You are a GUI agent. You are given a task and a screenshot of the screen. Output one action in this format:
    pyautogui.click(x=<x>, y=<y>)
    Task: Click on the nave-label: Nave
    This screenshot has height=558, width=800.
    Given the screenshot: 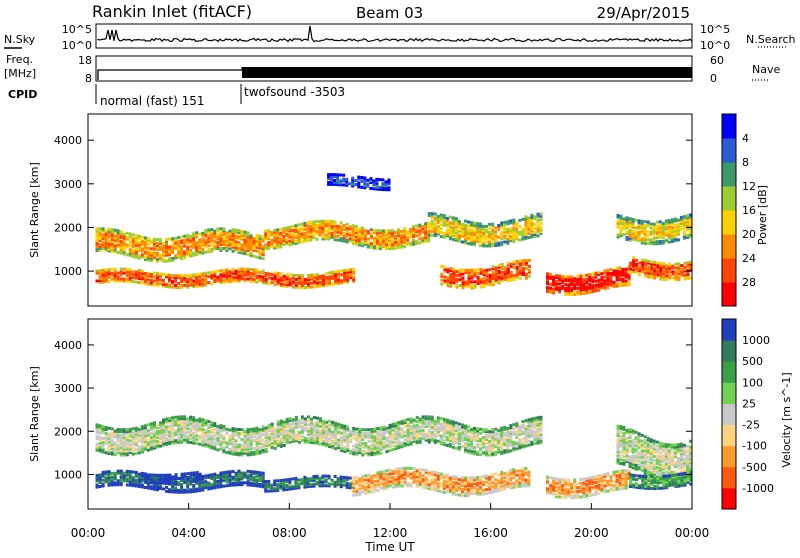 What is the action you would take?
    pyautogui.click(x=766, y=69)
    